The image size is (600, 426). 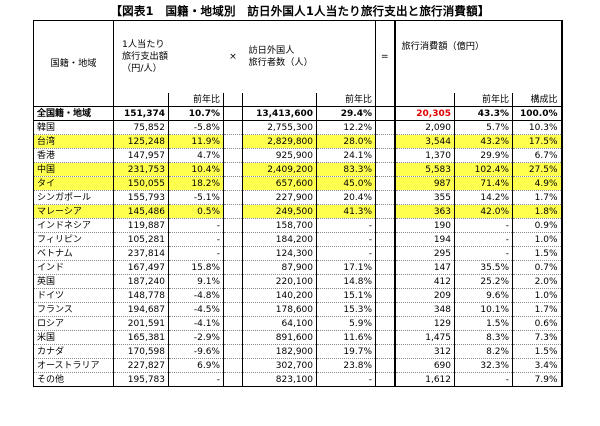 What do you see at coordinates (298, 323) in the screenshot?
I see `table-row: ロシア 201,591 -4.1% 64,100 5.9% 129 1.5% 0.6%` at bounding box center [298, 323].